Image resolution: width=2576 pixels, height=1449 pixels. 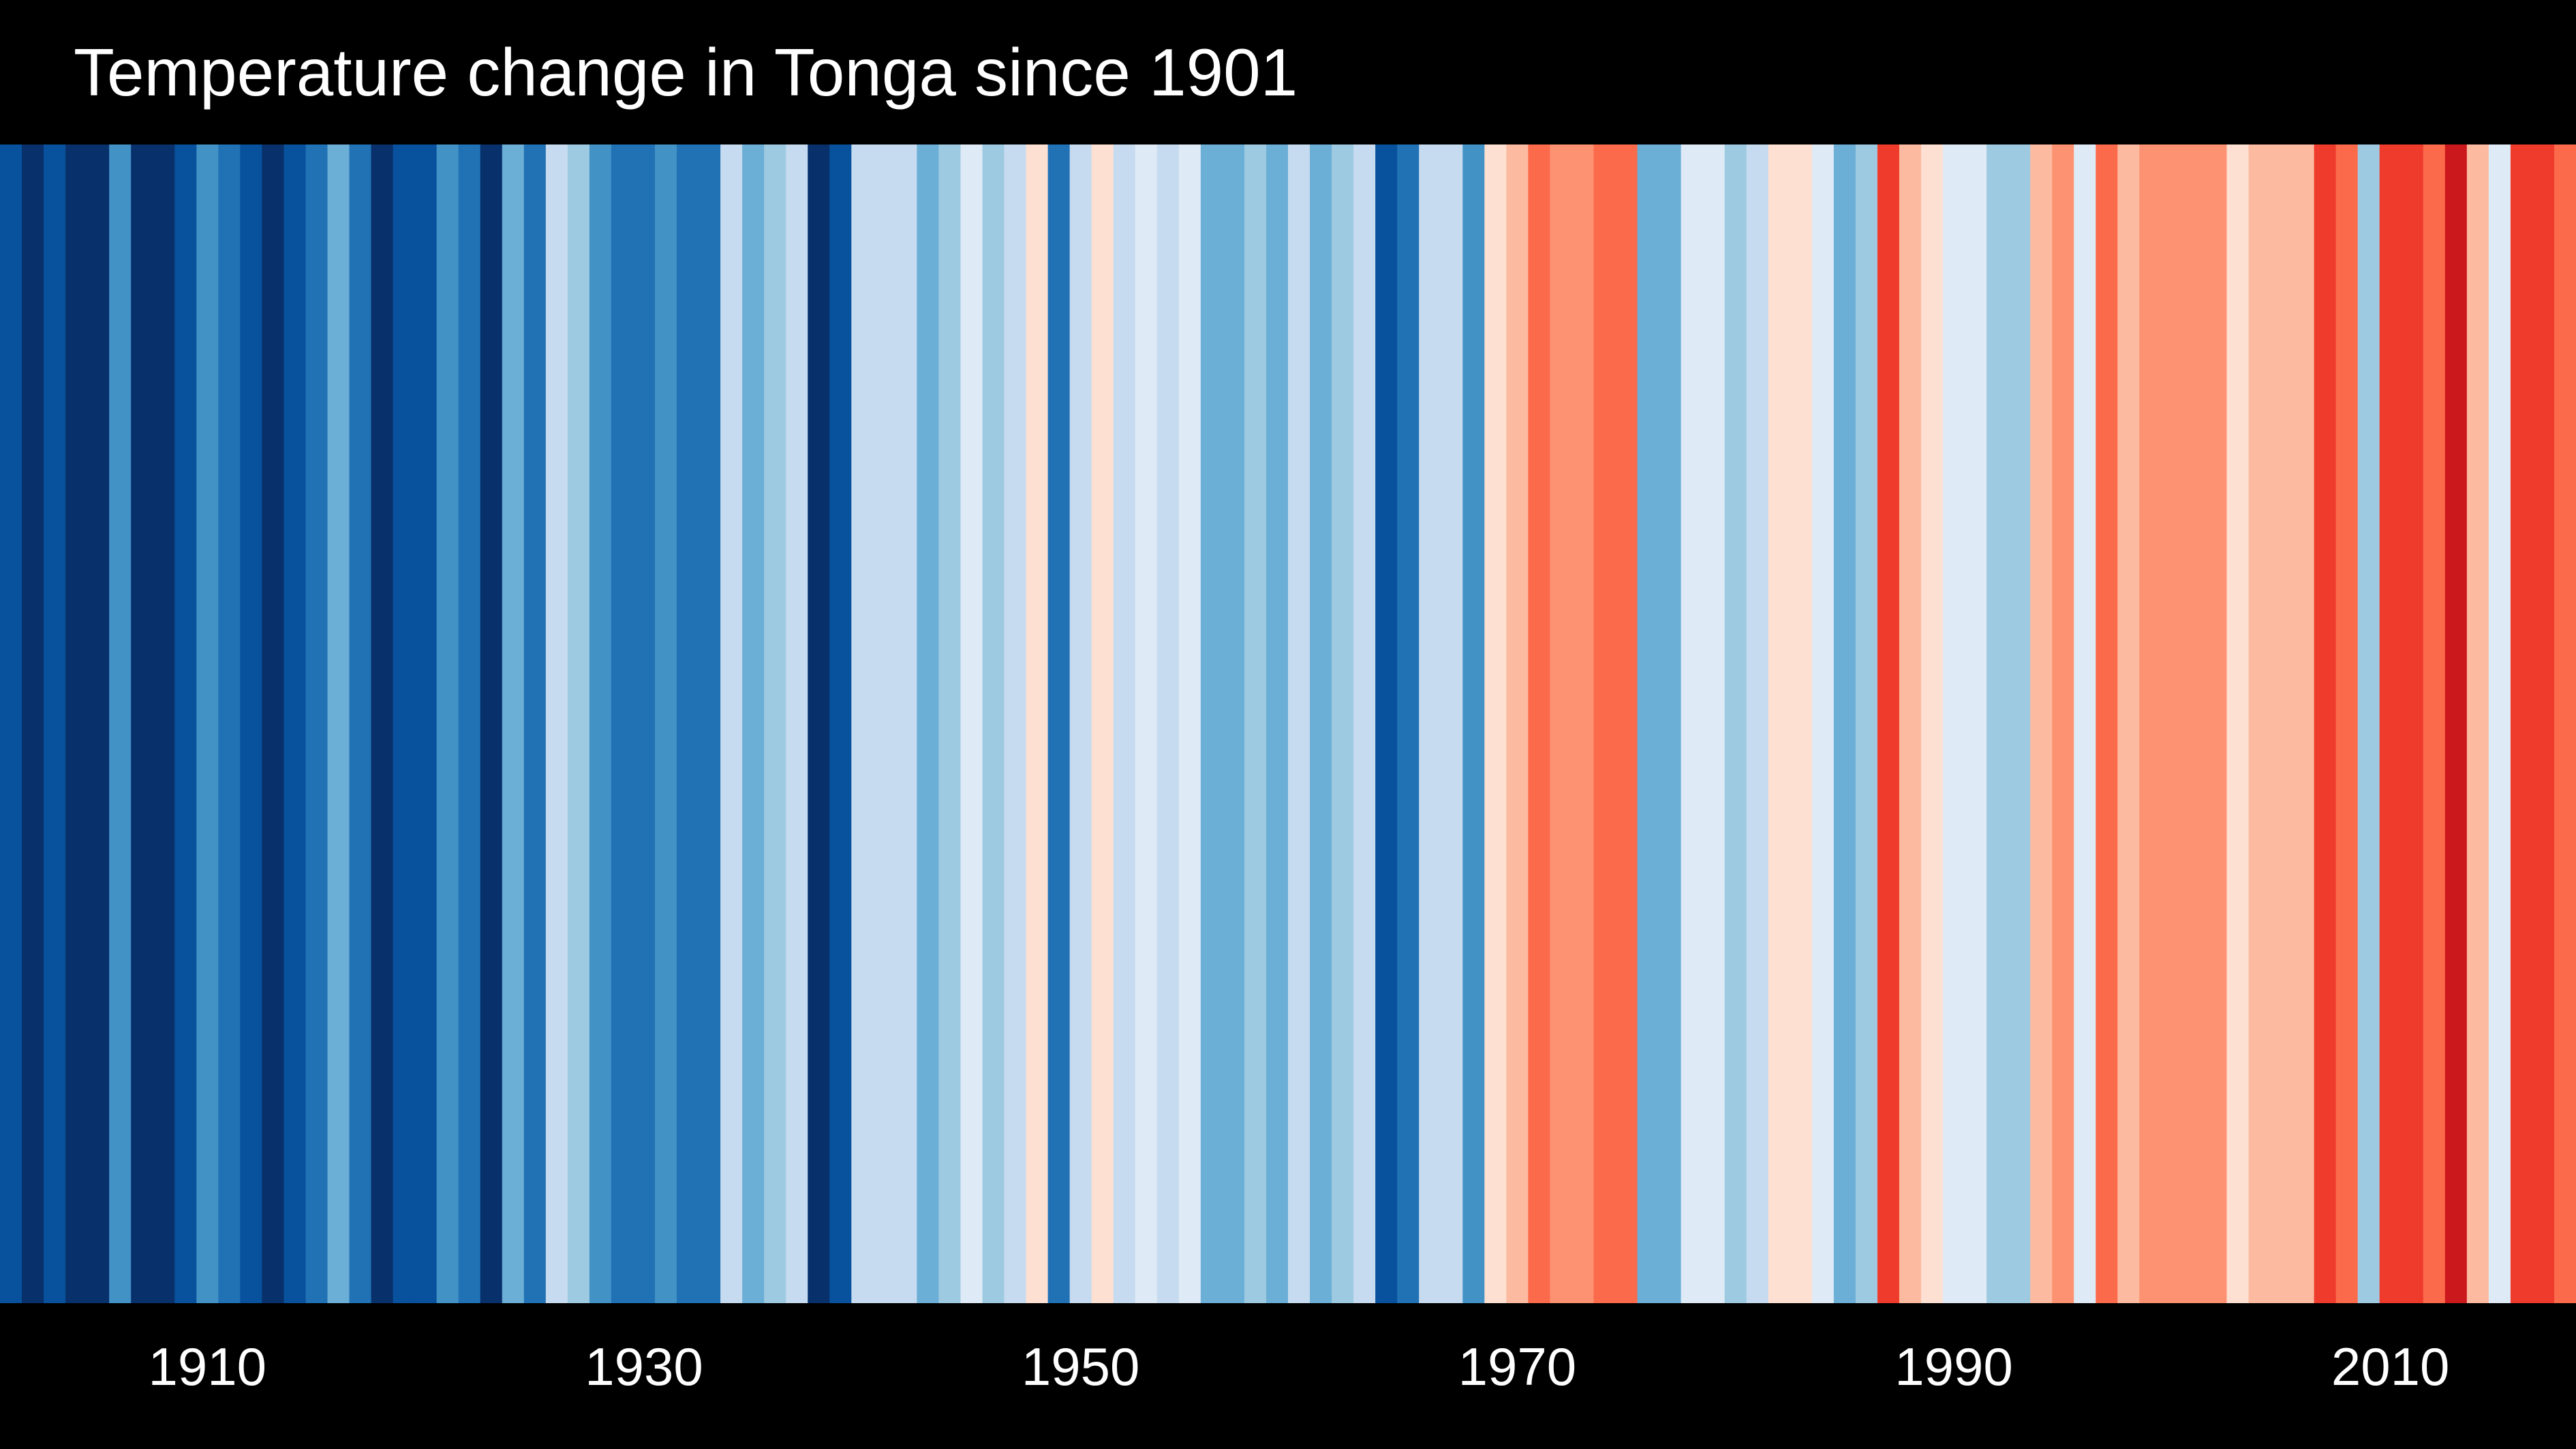 What do you see at coordinates (928, 723) in the screenshot?
I see `stripe-1943` at bounding box center [928, 723].